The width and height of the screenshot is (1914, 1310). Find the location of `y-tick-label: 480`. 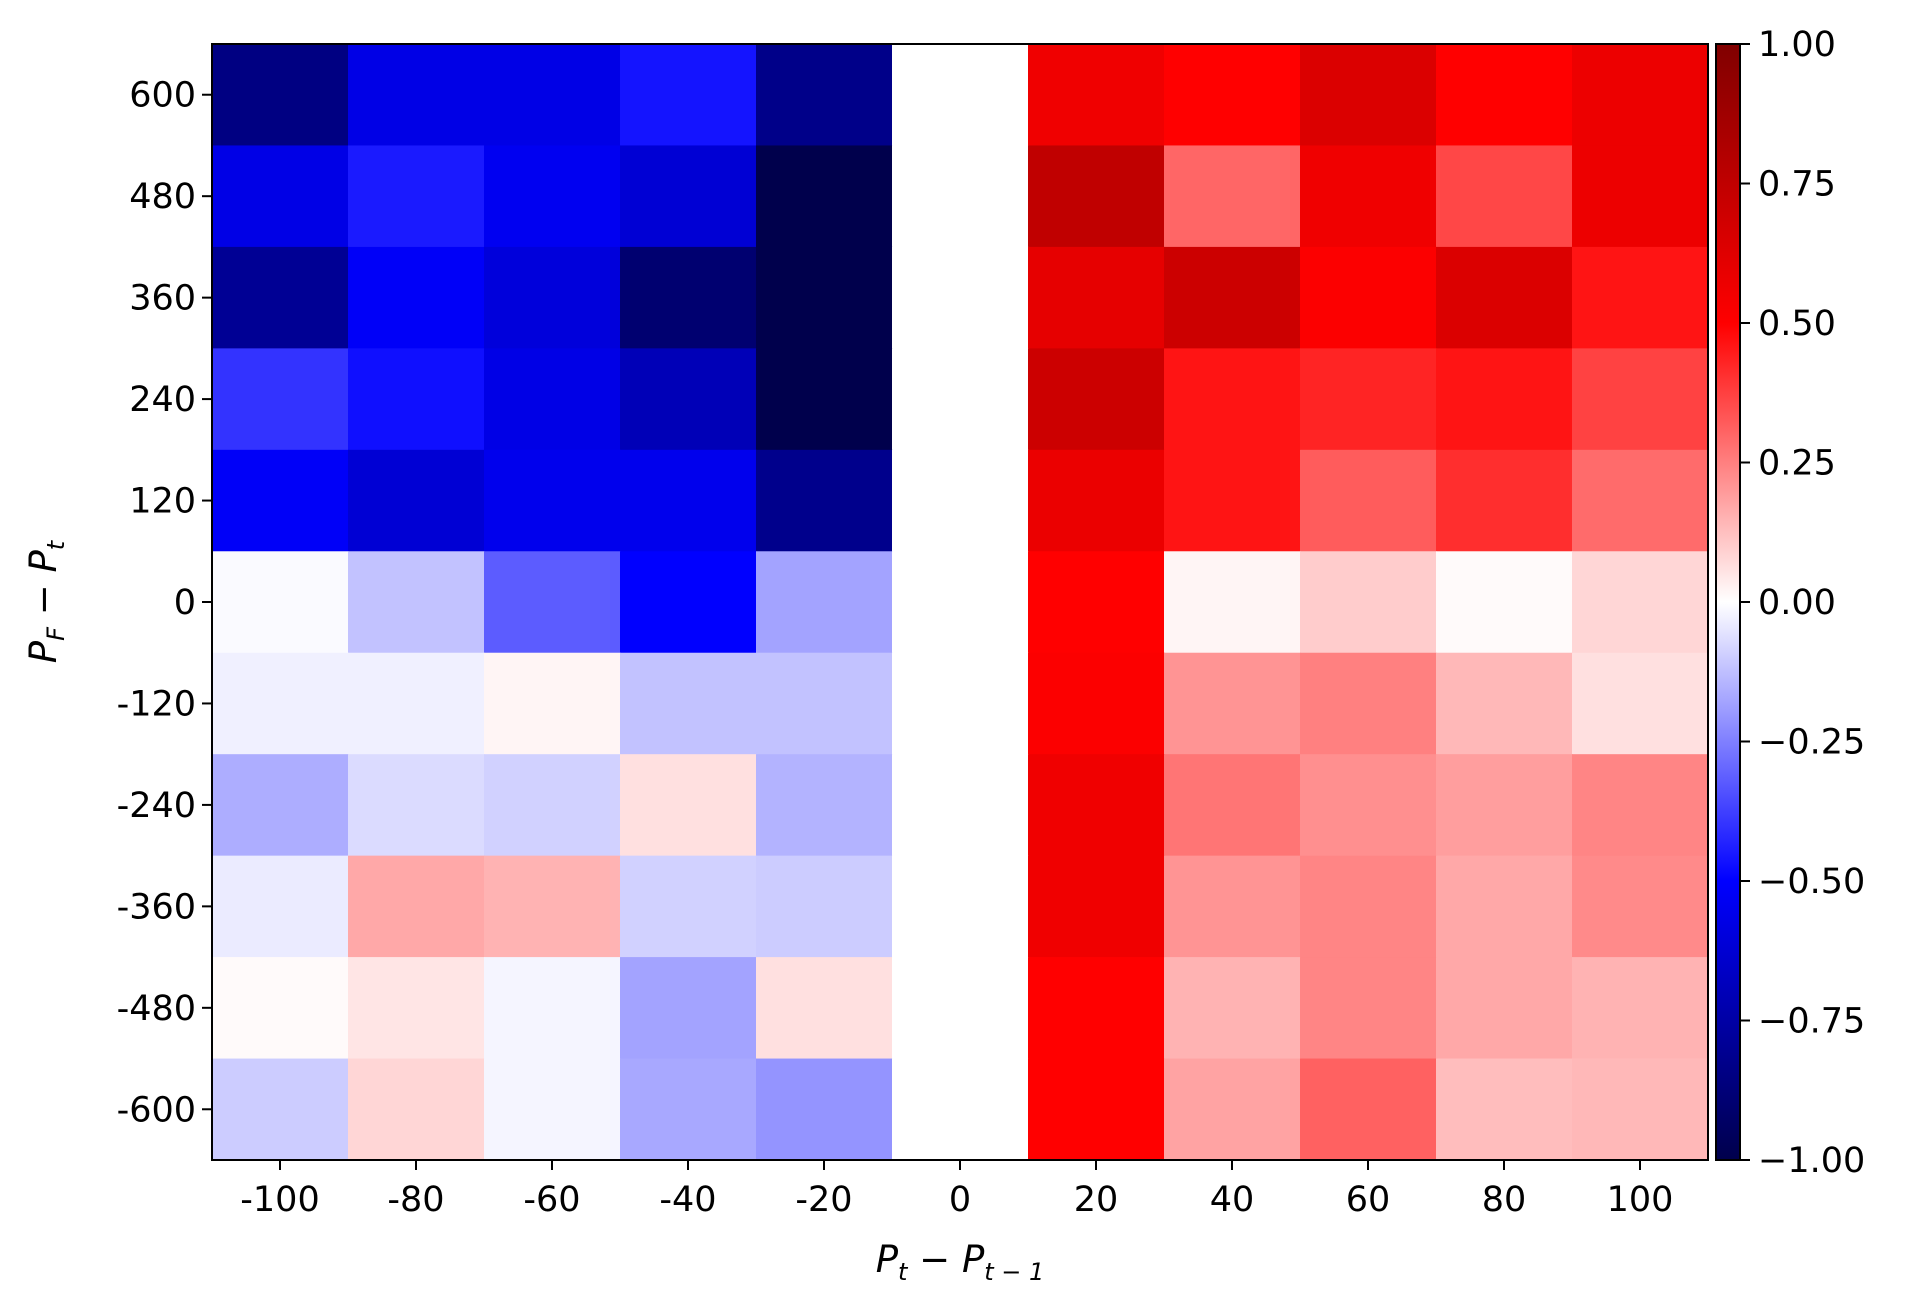

y-tick-label: 480 is located at coordinates (162, 197).